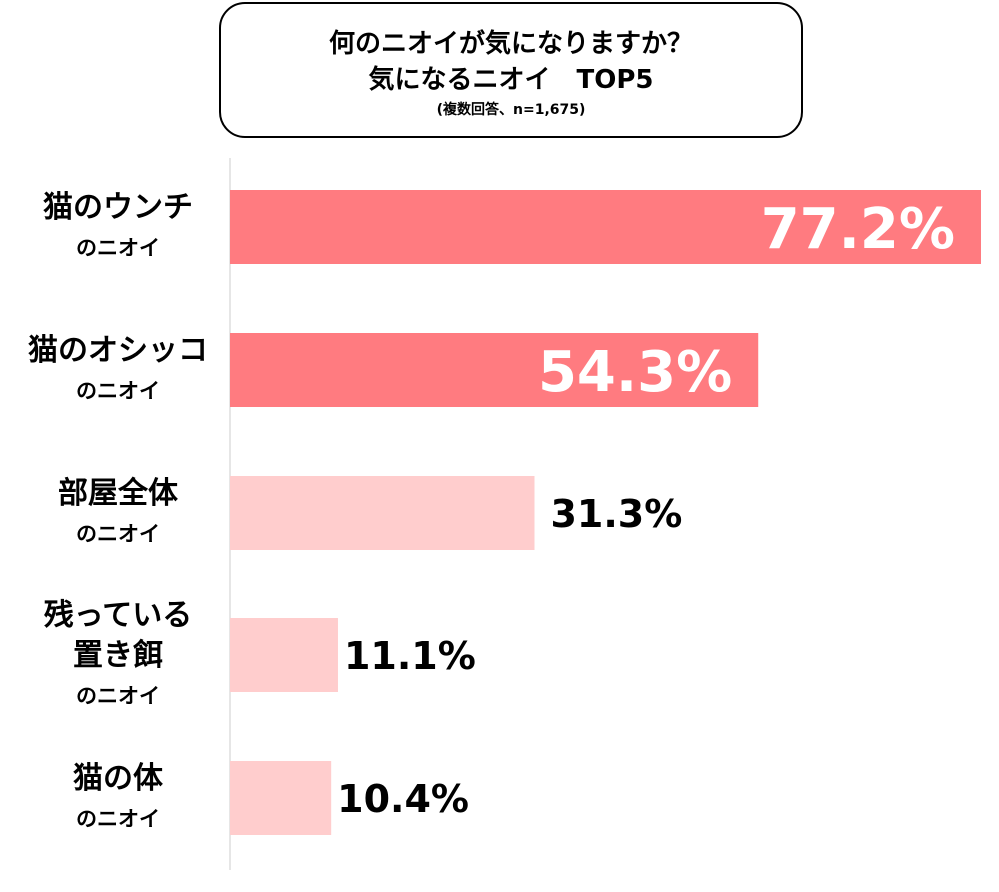 This screenshot has width=999, height=892. What do you see at coordinates (118, 493) in the screenshot?
I see `category-label-3-line-1: 部屋全体` at bounding box center [118, 493].